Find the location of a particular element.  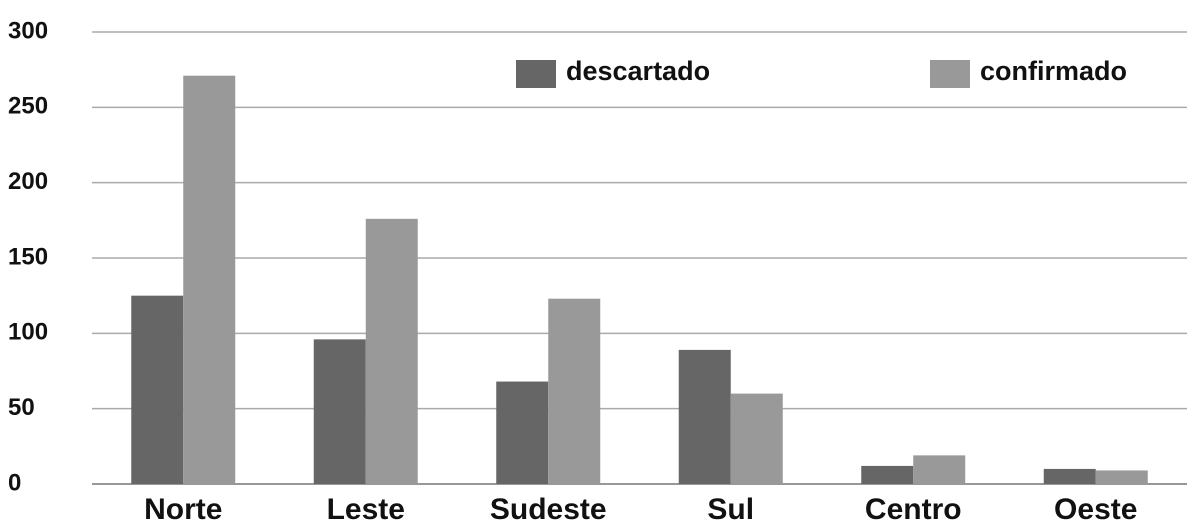

x-tick-label: Leste is located at coordinates (366, 509).